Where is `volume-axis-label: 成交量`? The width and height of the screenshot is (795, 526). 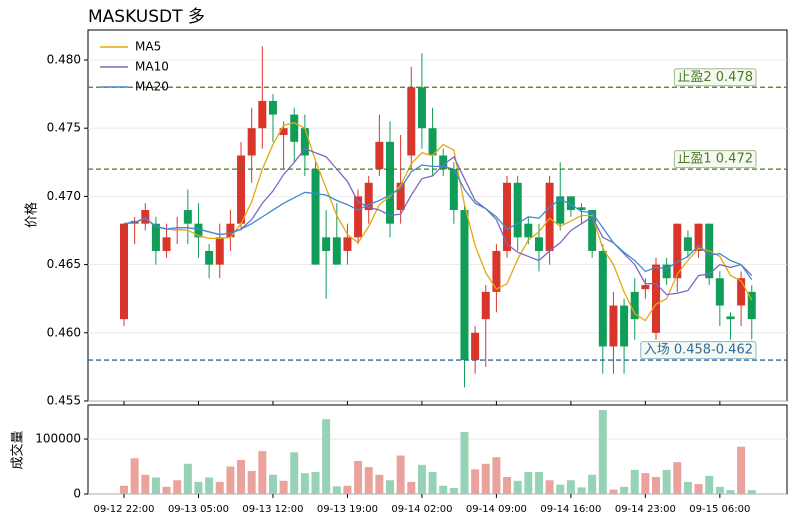
volume-axis-label: 成交量 is located at coordinates (18, 449).